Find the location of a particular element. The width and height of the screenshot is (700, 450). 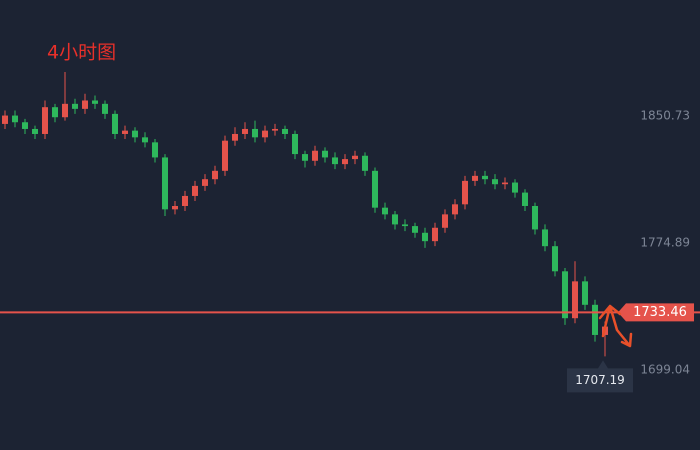

chart-title: 4小时图 is located at coordinates (81, 53).